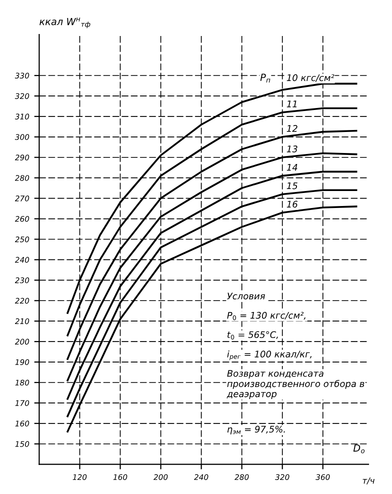 This screenshot has width=392, height=494. I want to click on annotation: η$_{эм}$ = 97,5%., so click(256, 430).